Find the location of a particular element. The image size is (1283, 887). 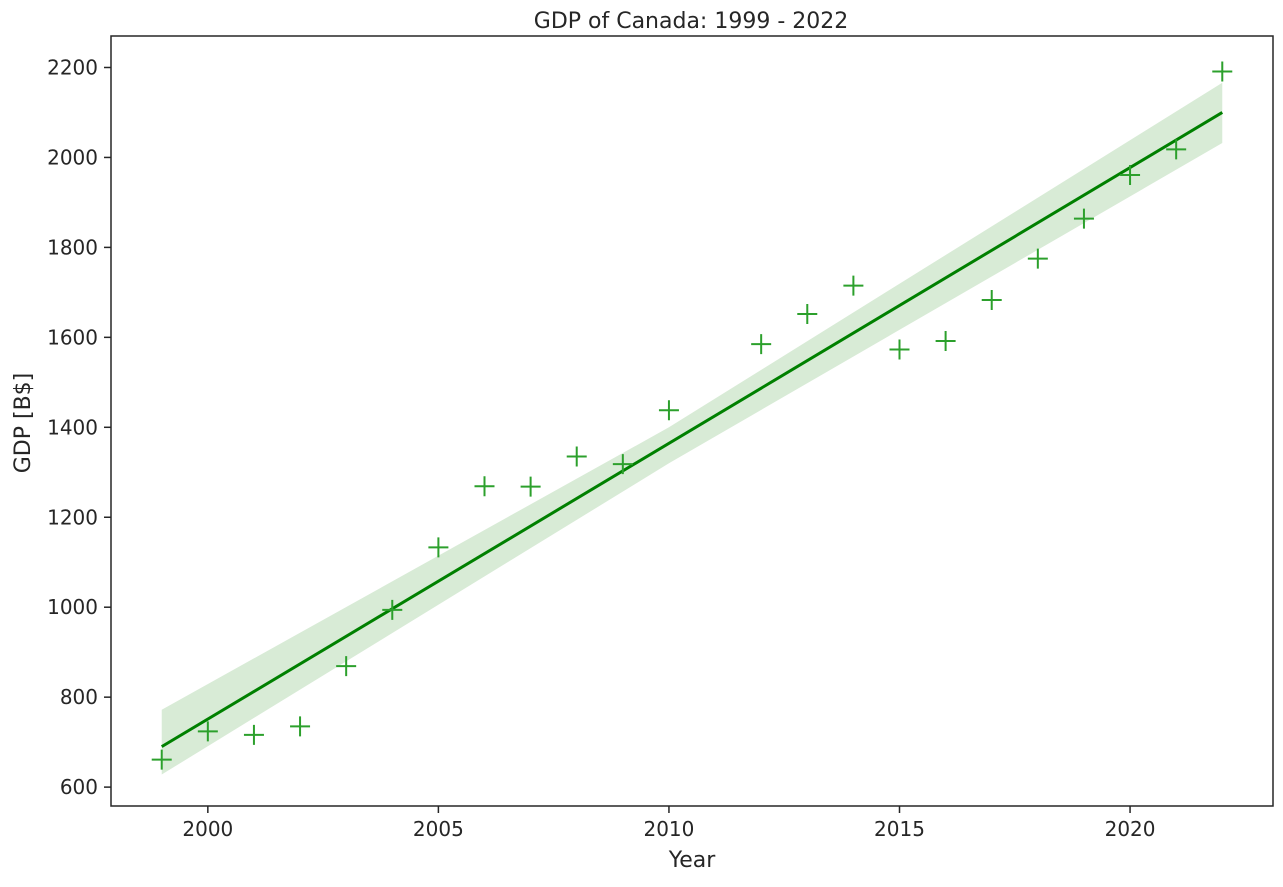

x-axis-label: Year is located at coordinates (692, 860).